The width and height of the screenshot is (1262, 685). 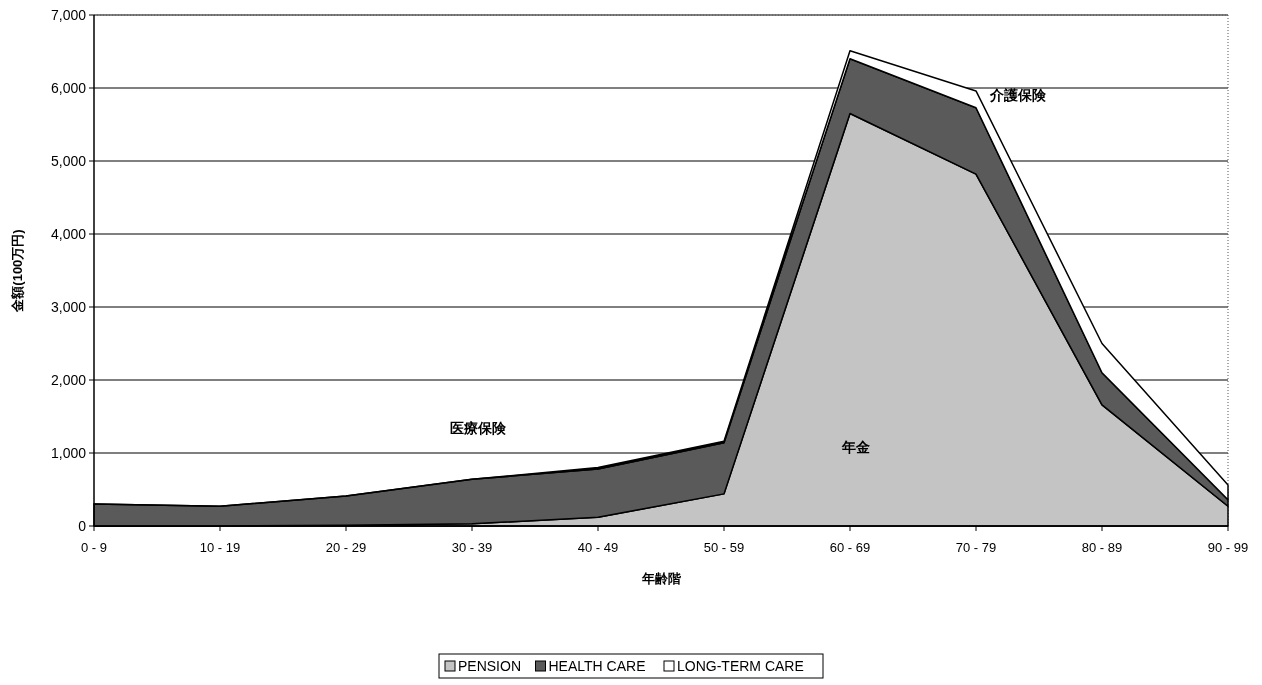 I want to click on annotation: 年金, so click(x=856, y=447).